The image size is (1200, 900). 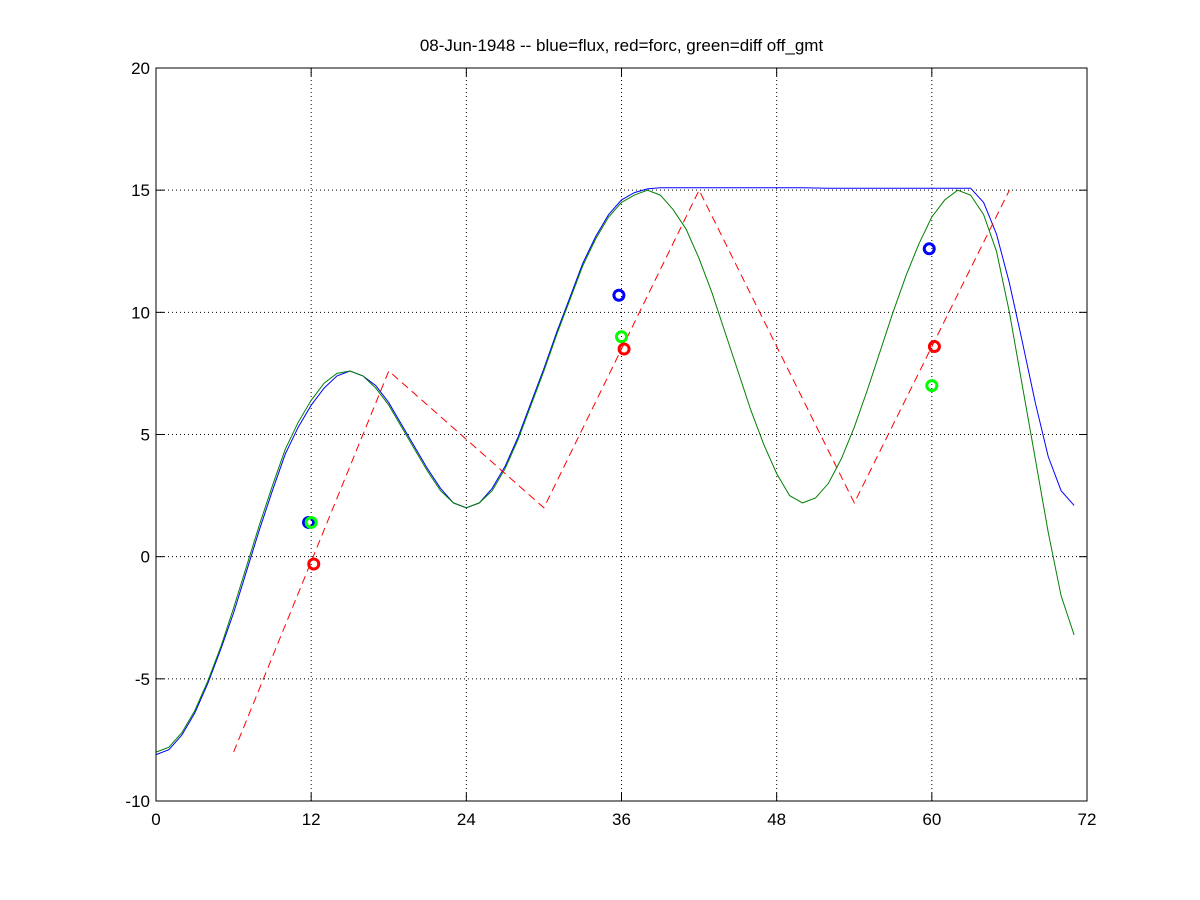 What do you see at coordinates (155, 819) in the screenshot?
I see `x-tick-label: 0` at bounding box center [155, 819].